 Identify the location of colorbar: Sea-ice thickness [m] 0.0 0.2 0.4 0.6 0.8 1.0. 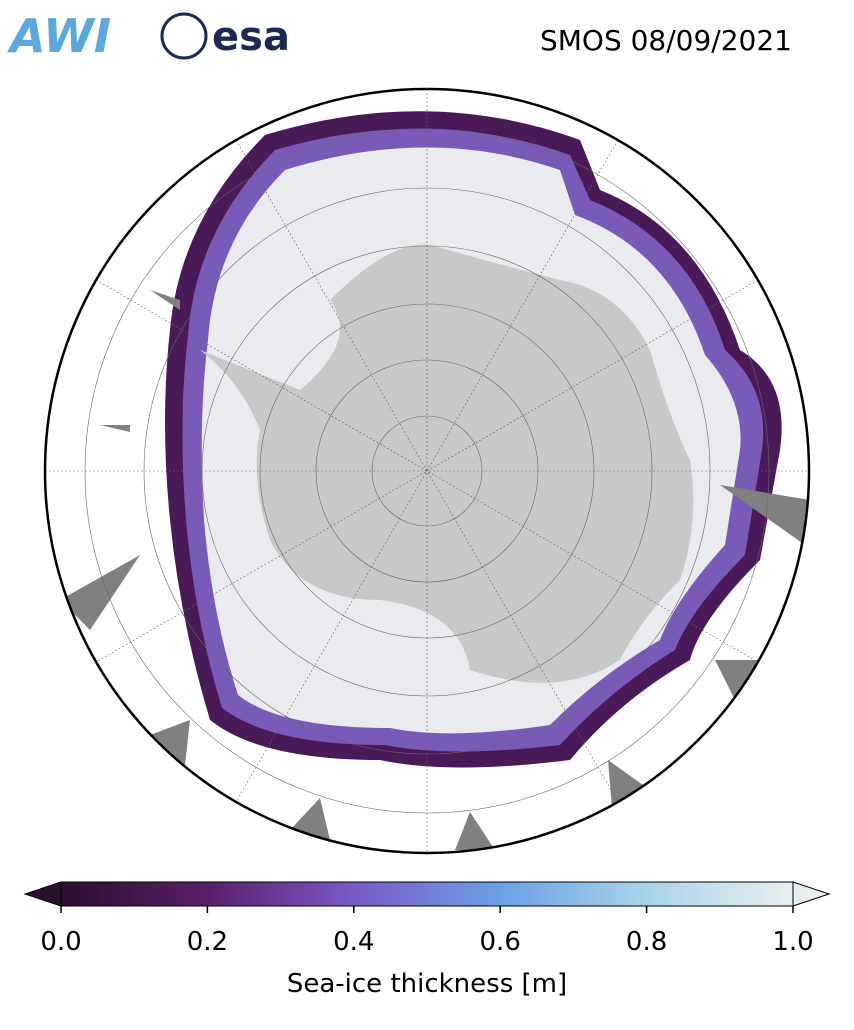
(427, 940).